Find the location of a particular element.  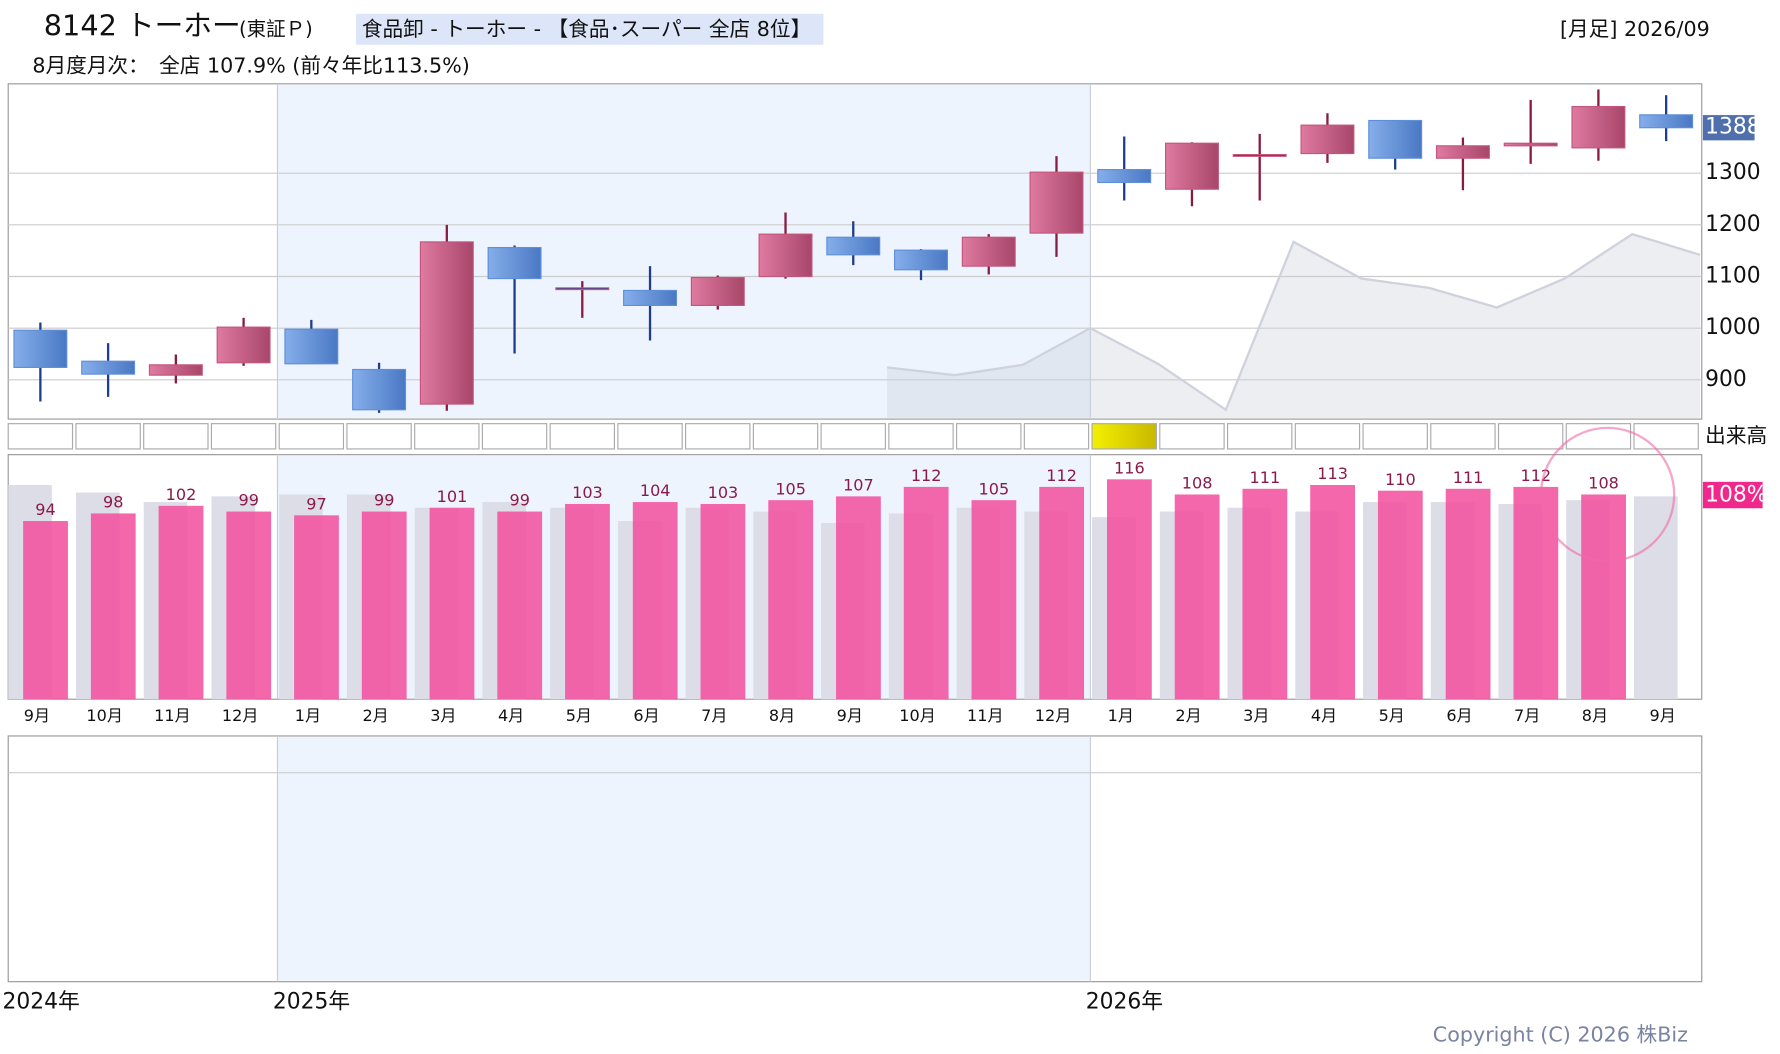

bar-value-label: 94 is located at coordinates (45, 509).